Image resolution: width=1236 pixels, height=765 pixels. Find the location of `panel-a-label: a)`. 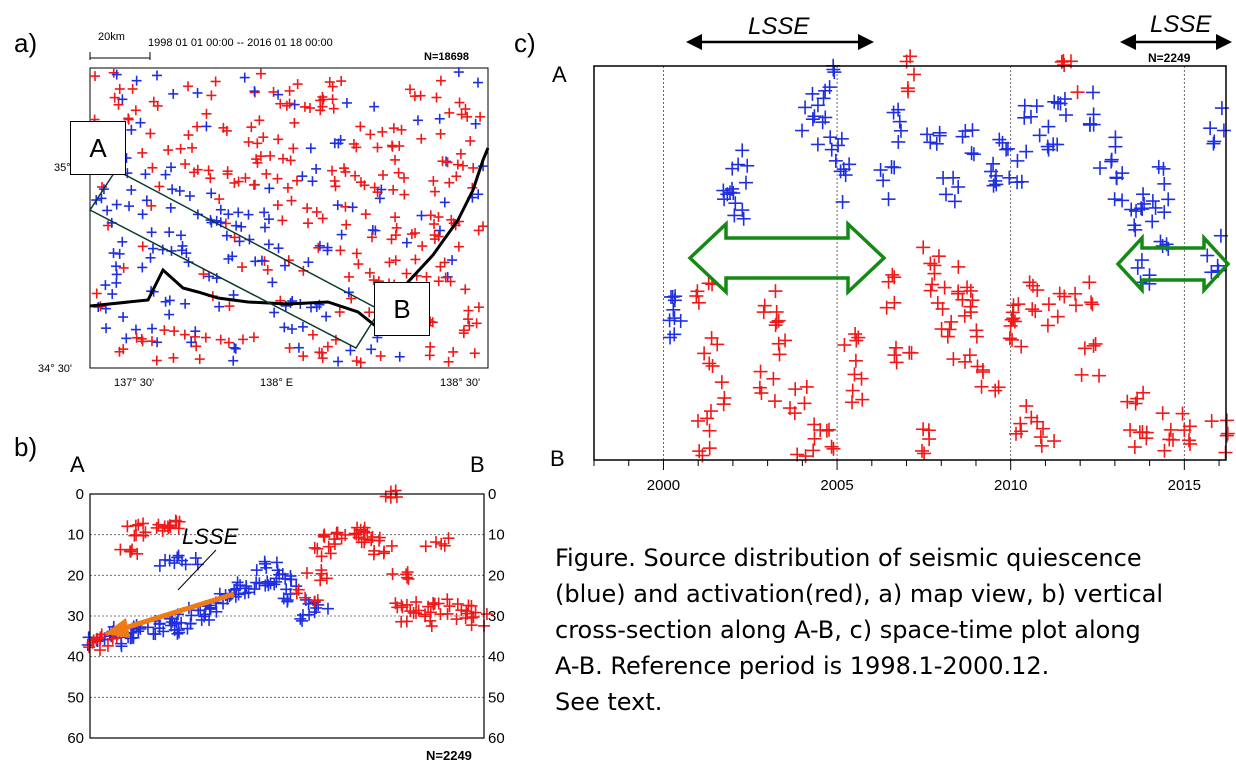

panel-a-label: a) is located at coordinates (26, 43).